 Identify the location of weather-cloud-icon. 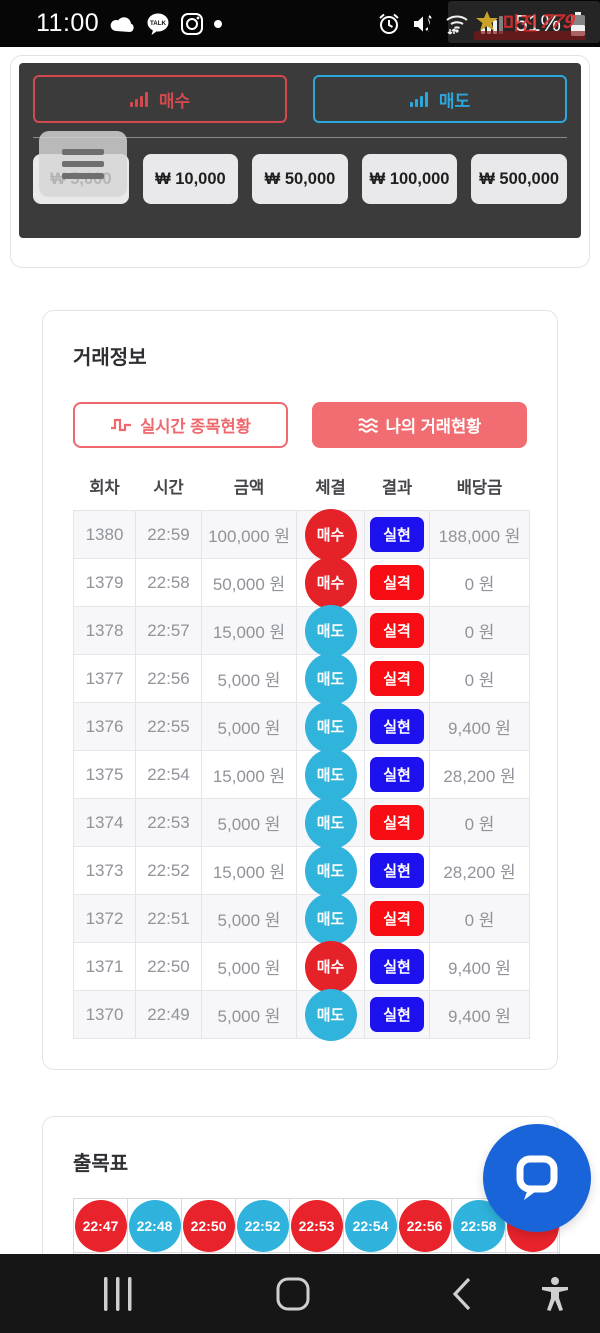
(122, 24).